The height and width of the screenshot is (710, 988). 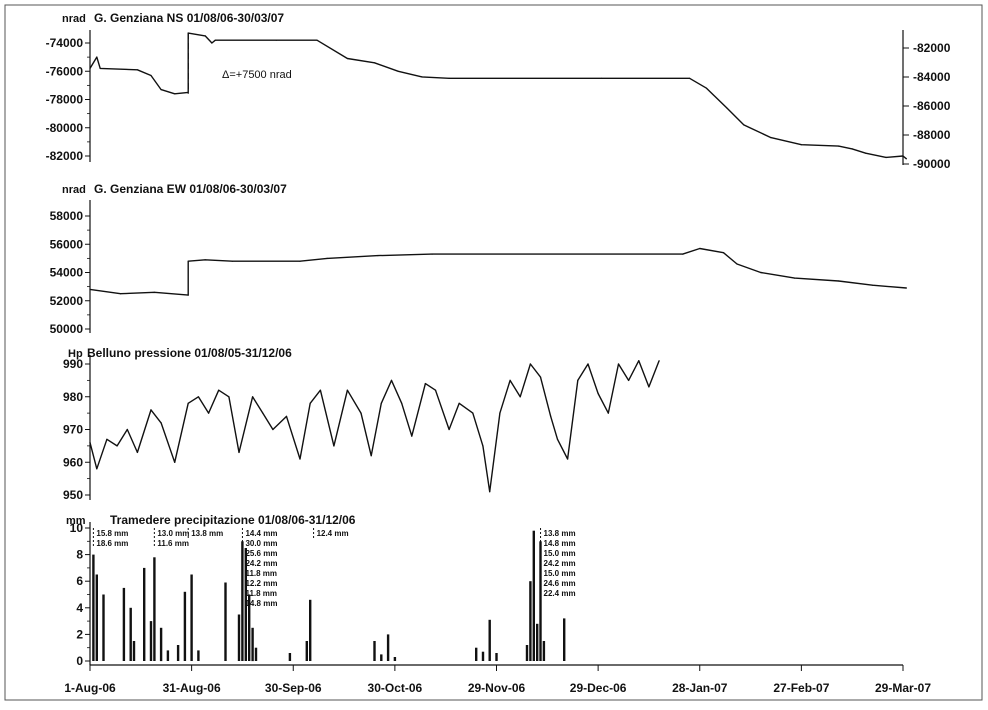 What do you see at coordinates (261, 553) in the screenshot?
I see `precip-annotation: 25.6 mm` at bounding box center [261, 553].